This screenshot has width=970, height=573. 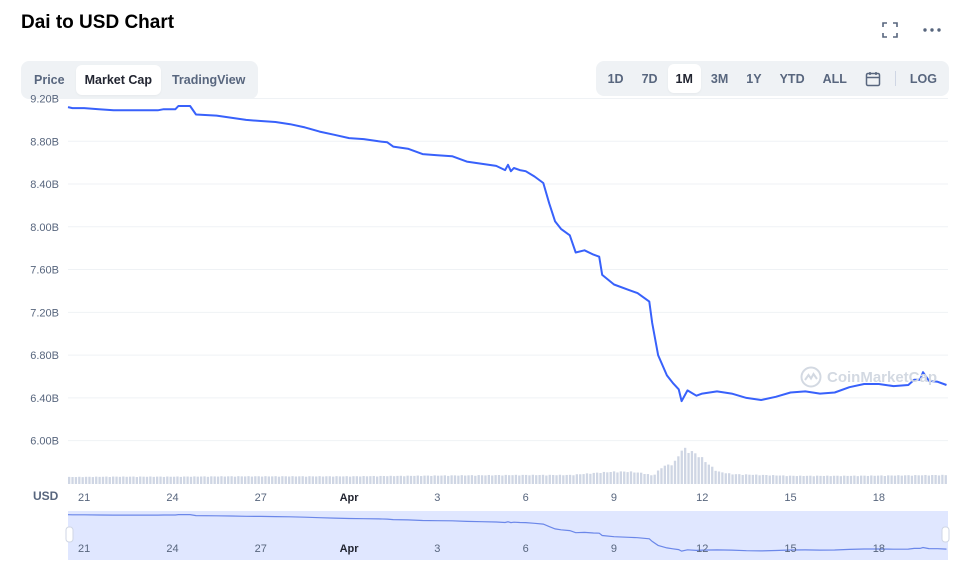 I want to click on tab-price: Price, so click(x=49, y=80).